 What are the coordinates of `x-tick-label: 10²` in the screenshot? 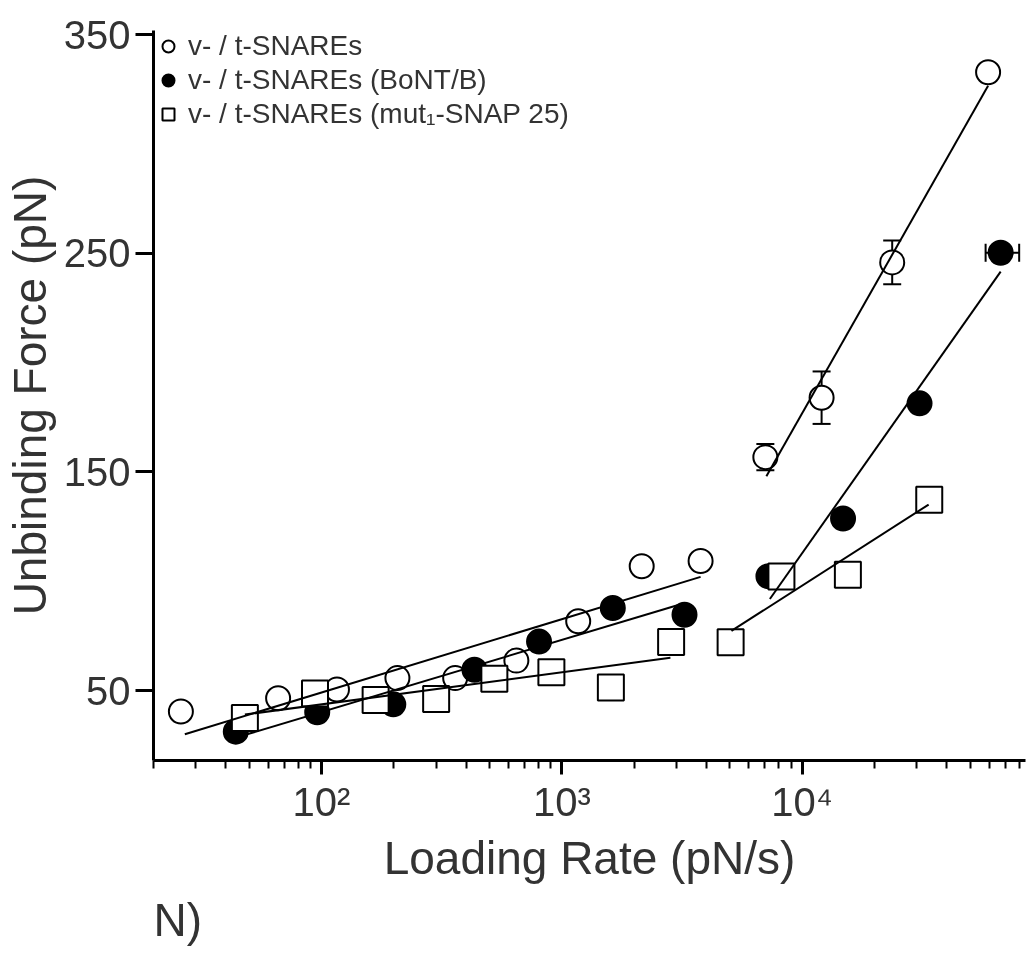 It's located at (321, 801).